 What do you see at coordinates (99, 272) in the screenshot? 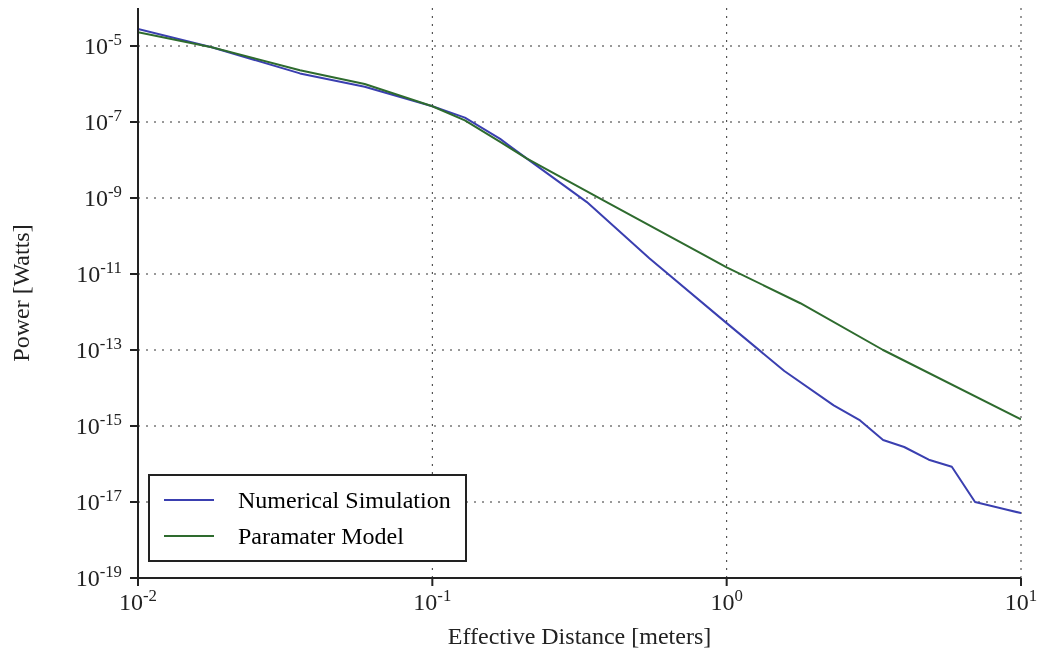
I see `y-tick-label: 10$^{-11}$` at bounding box center [99, 272].